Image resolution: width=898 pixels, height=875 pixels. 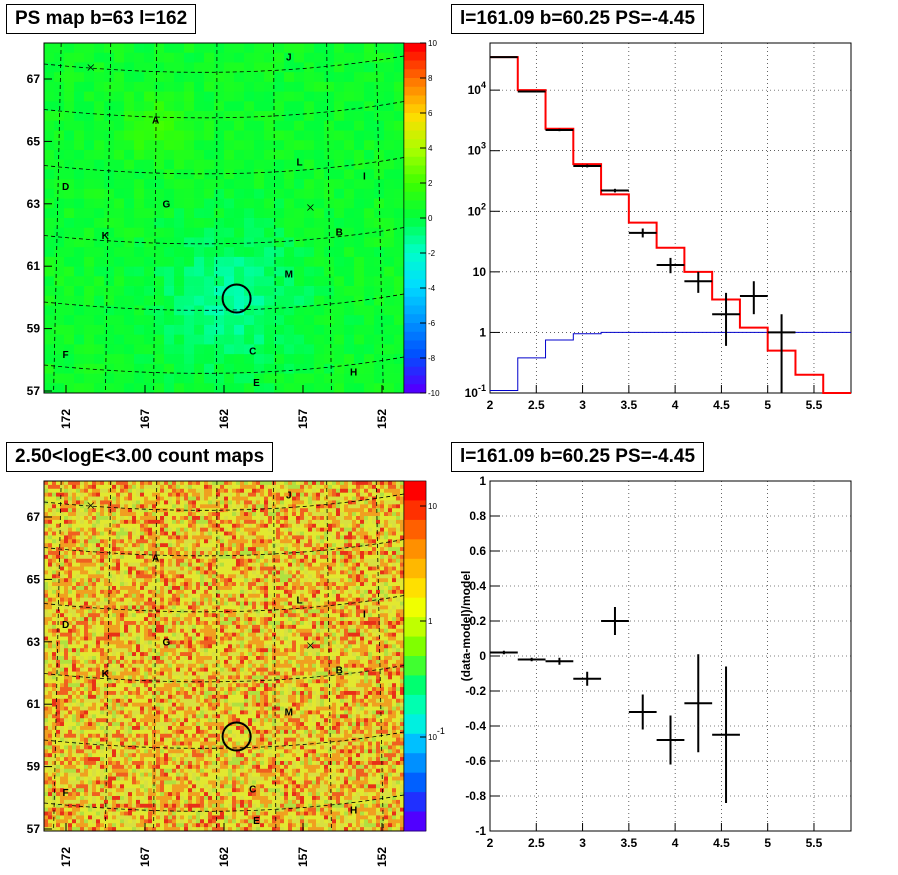 What do you see at coordinates (236, 736) in the screenshot?
I see `marked-source-circle` at bounding box center [236, 736].